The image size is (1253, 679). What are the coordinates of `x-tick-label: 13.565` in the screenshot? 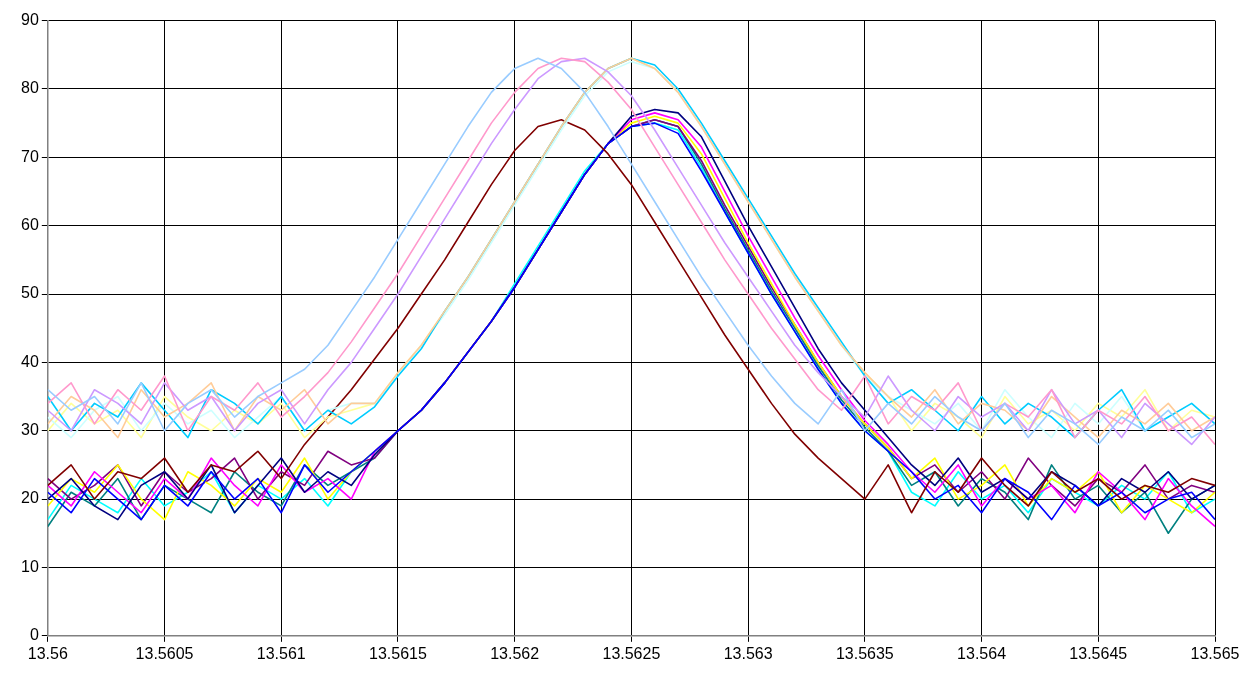 It's located at (1215, 653).